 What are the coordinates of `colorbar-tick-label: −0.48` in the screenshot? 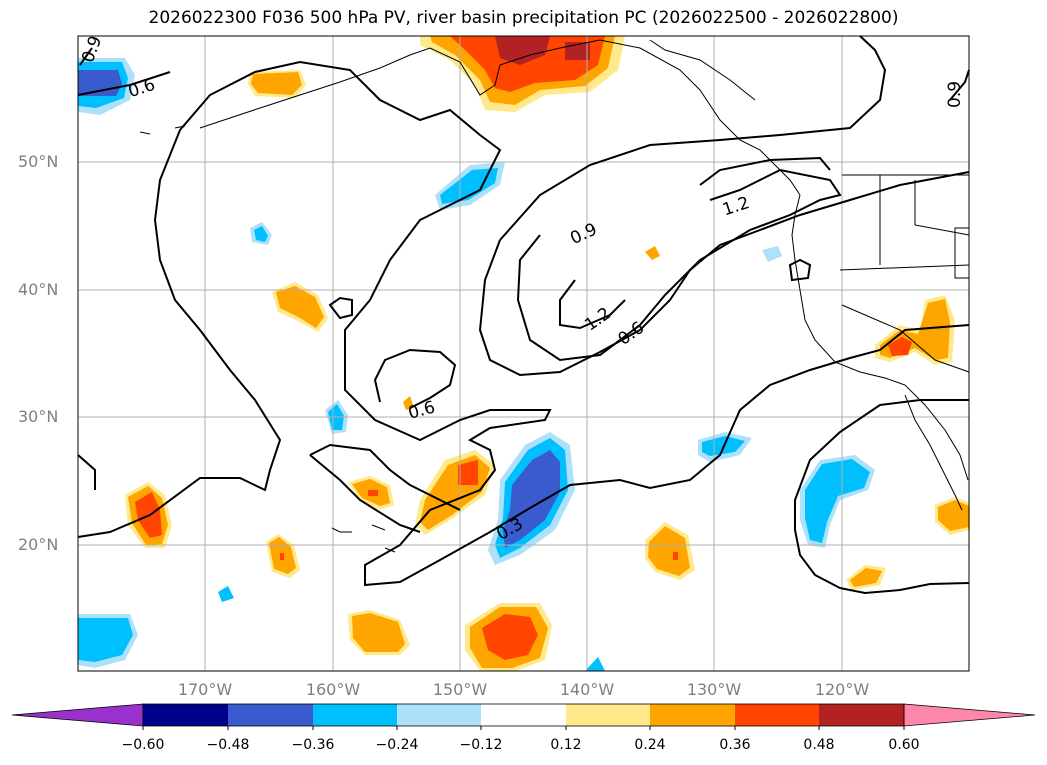 It's located at (228, 745).